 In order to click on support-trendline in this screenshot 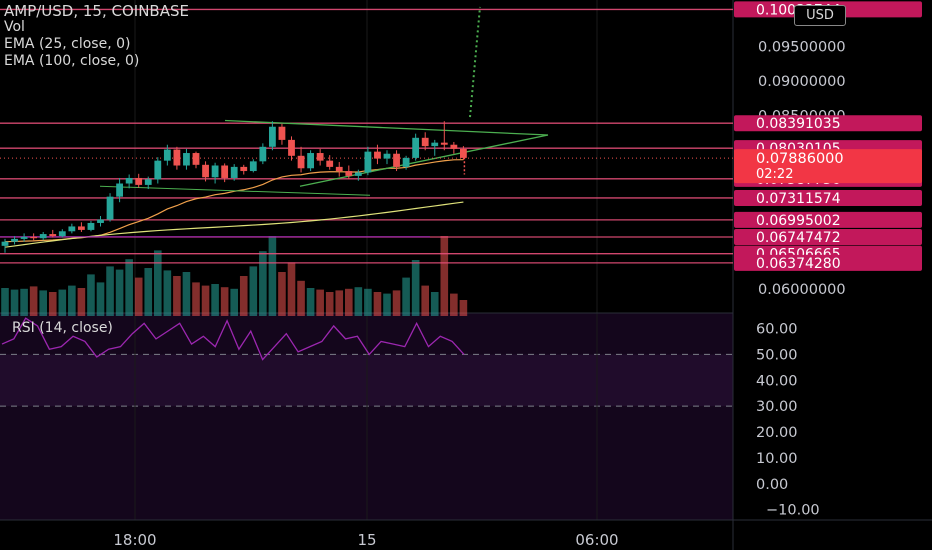, I will do `click(235, 190)`.